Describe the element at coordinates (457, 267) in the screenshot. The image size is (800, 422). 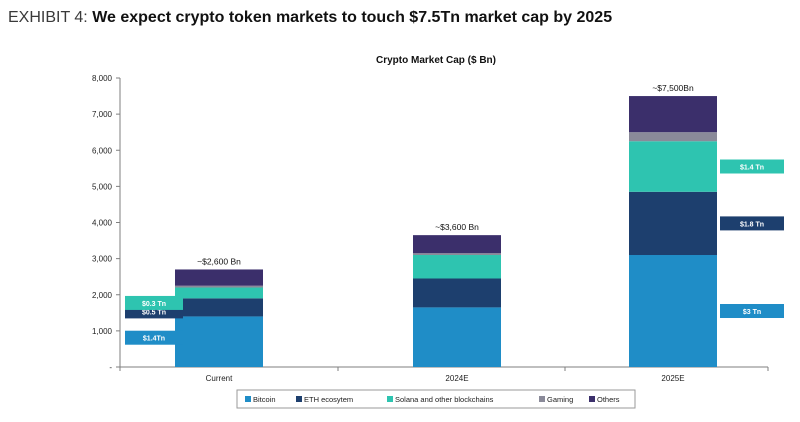
I see `bar-segment-solana-and-other-blockchains-2024e` at that location.